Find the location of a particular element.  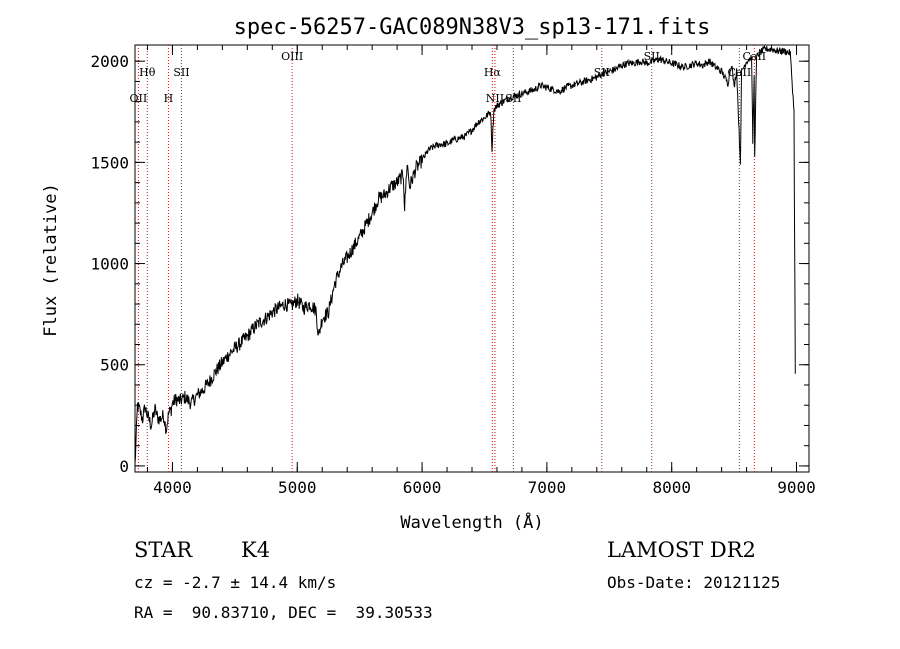

x-axis-label: Wavelength (Å) is located at coordinates (471, 522).